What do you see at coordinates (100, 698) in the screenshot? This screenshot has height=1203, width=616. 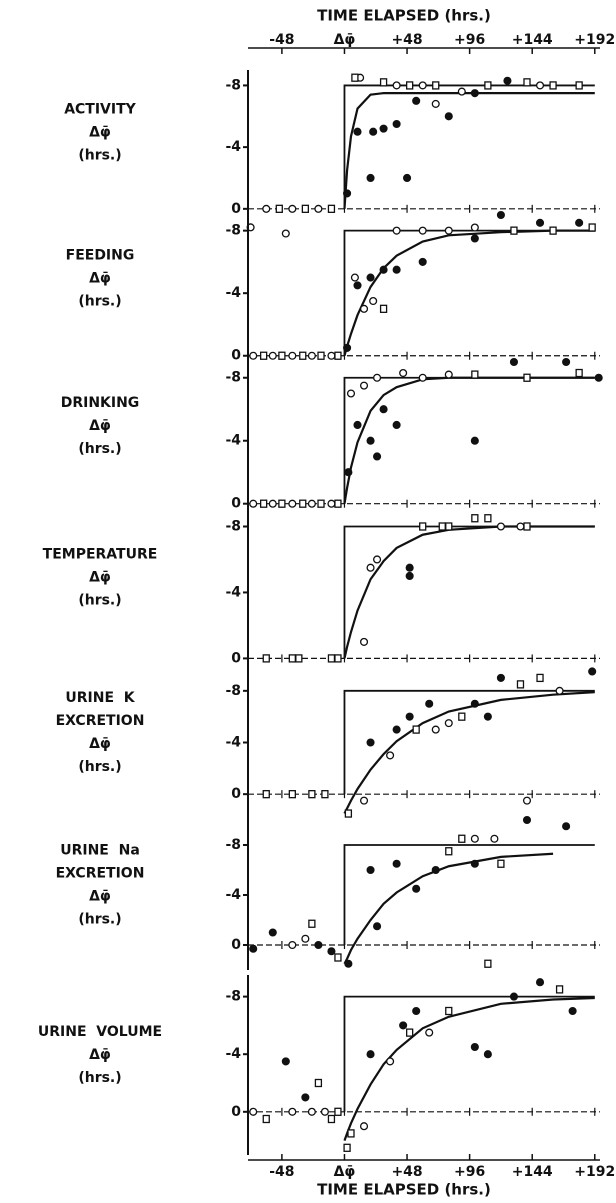 I see `y-axis-label: URINE K` at bounding box center [100, 698].